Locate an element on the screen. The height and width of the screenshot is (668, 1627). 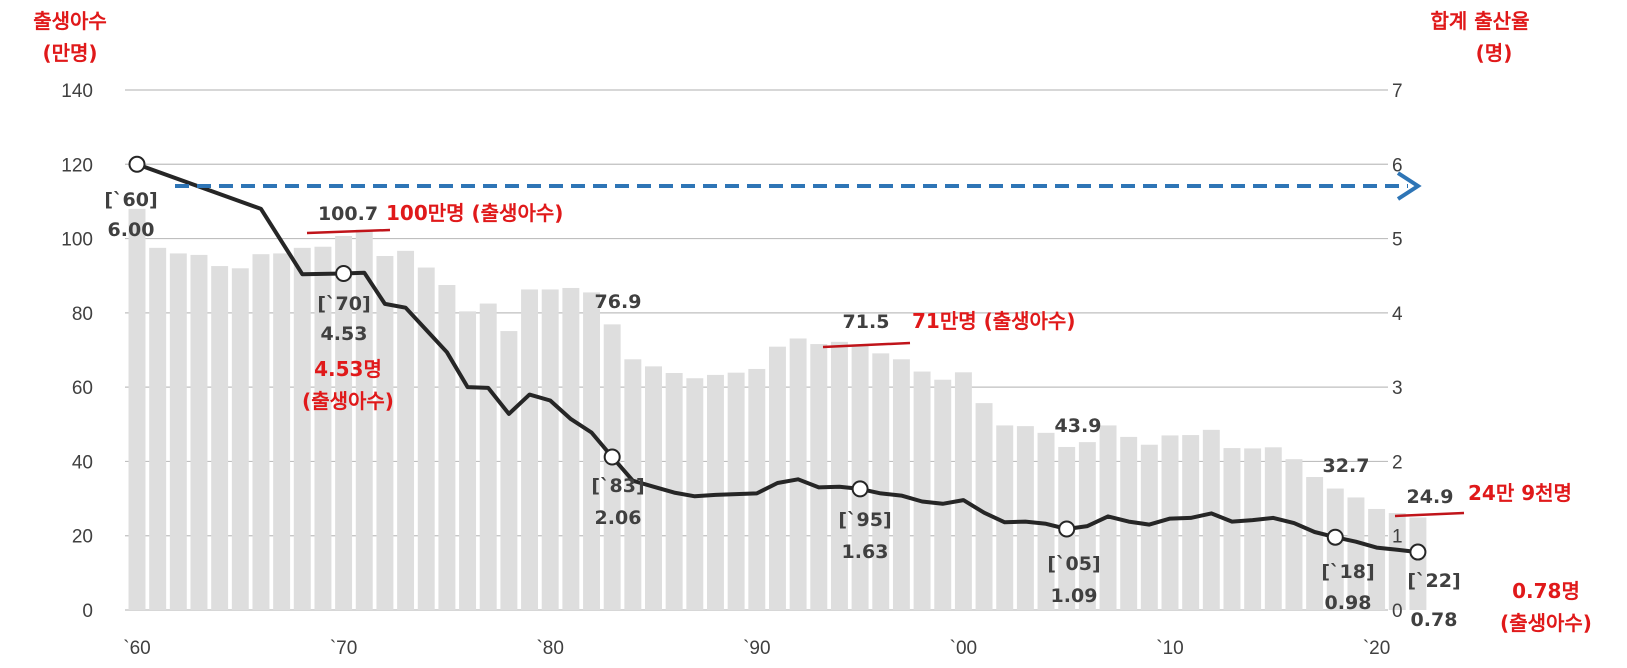
annotation-24man: 24만 9천명 is located at coordinates (1520, 493).